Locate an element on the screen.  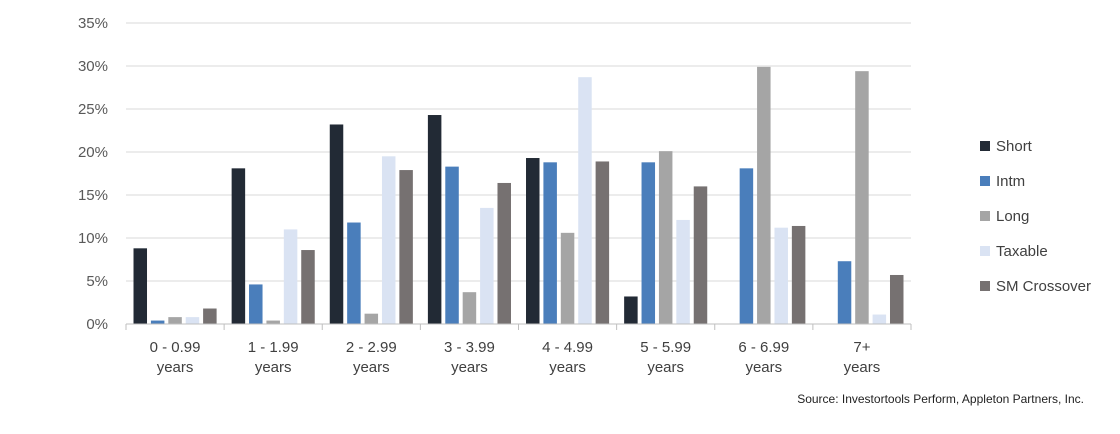
y-tick-label: 25% is located at coordinates (93, 109).